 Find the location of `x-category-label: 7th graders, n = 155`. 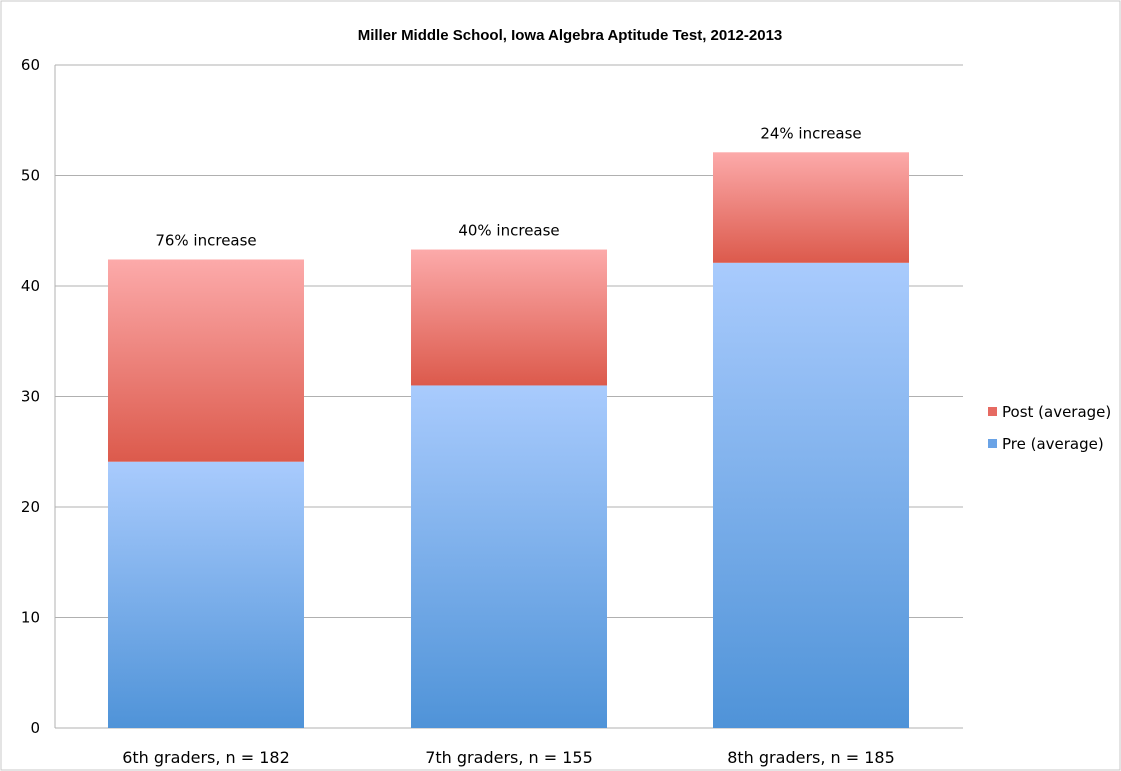

x-category-label: 7th graders, n = 155 is located at coordinates (509, 757).